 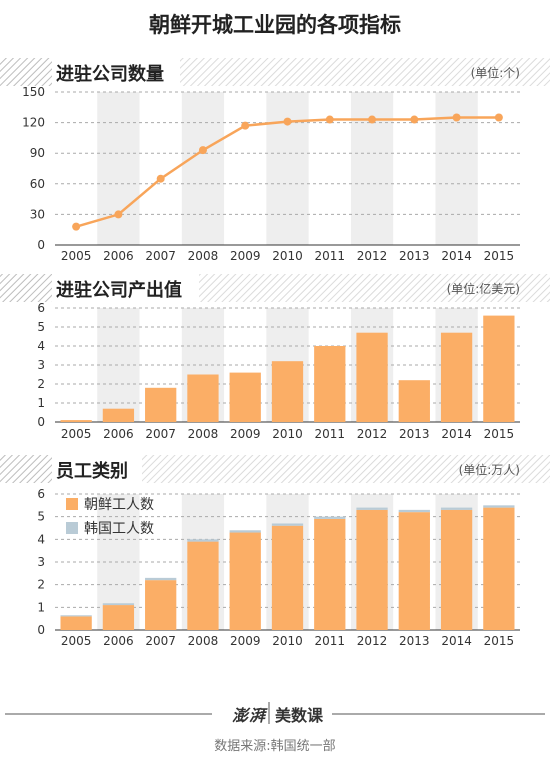 What do you see at coordinates (41, 517) in the screenshot?
I see `y-tick-label: 5` at bounding box center [41, 517].